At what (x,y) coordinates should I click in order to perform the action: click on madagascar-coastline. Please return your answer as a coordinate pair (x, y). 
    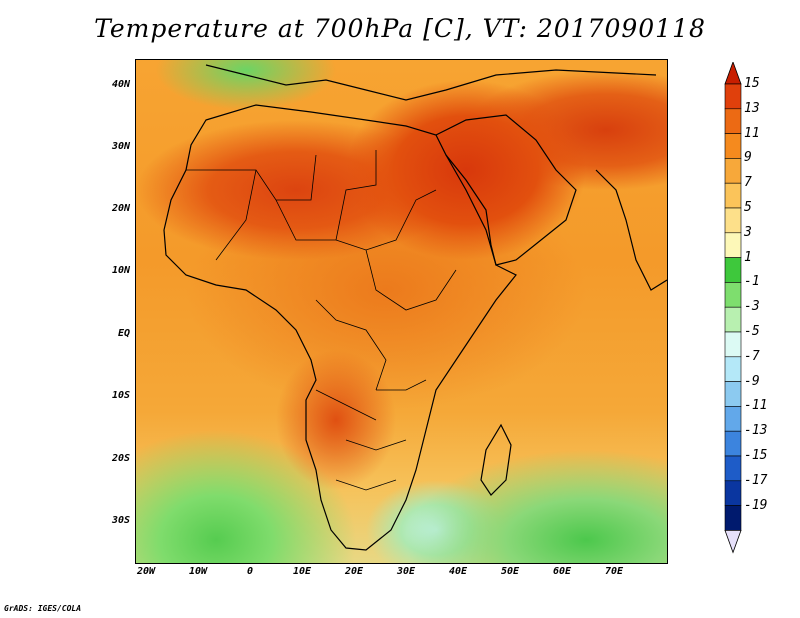
    Looking at the image, I should click on (496, 459).